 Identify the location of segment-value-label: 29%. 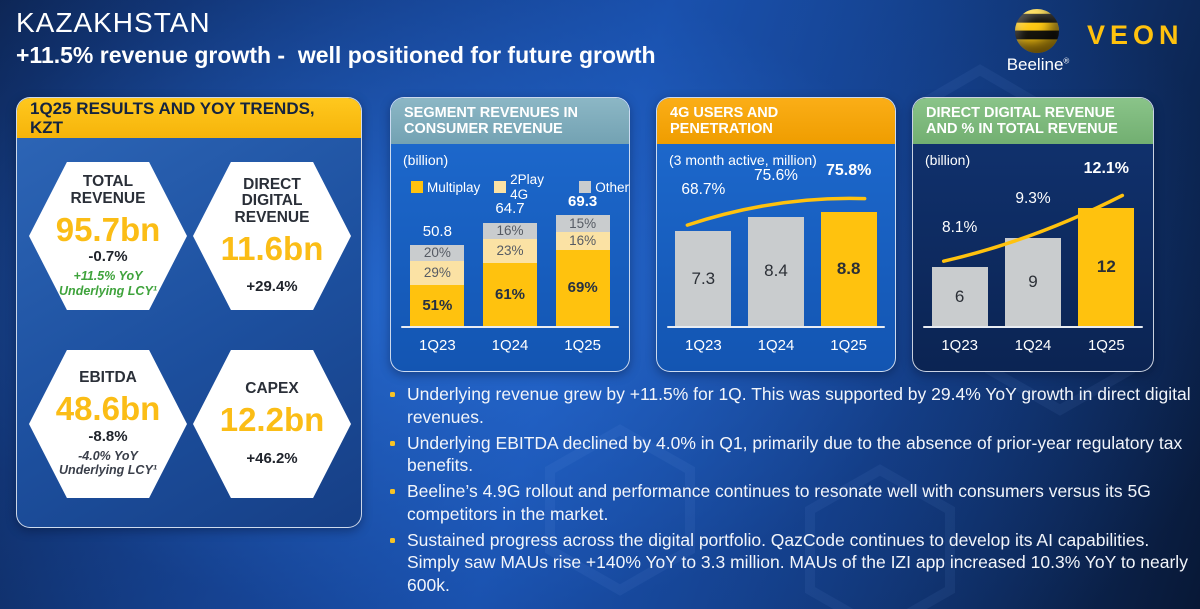
(437, 273).